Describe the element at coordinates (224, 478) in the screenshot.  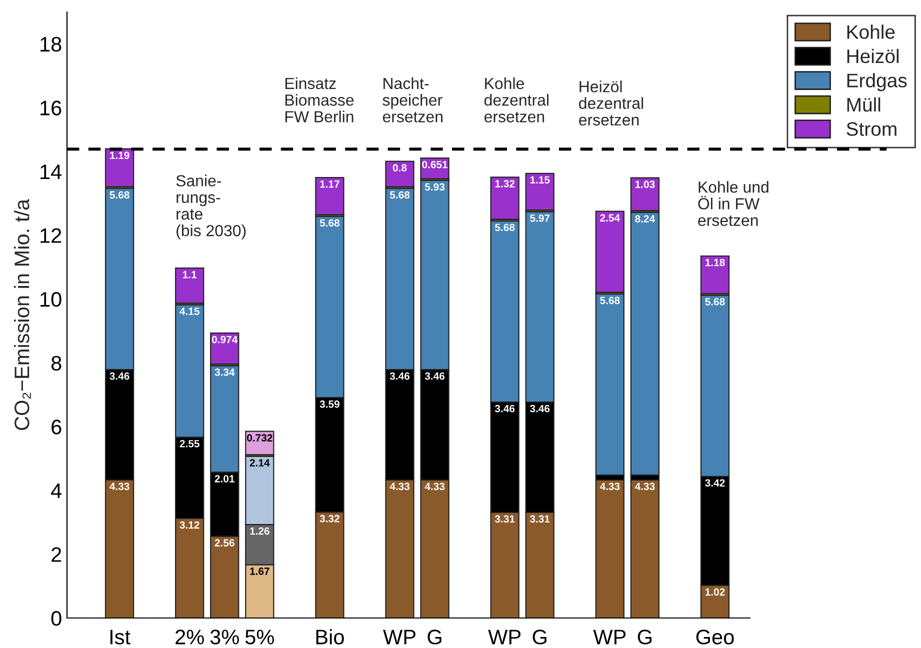
I see `data-label: 2.01` at that location.